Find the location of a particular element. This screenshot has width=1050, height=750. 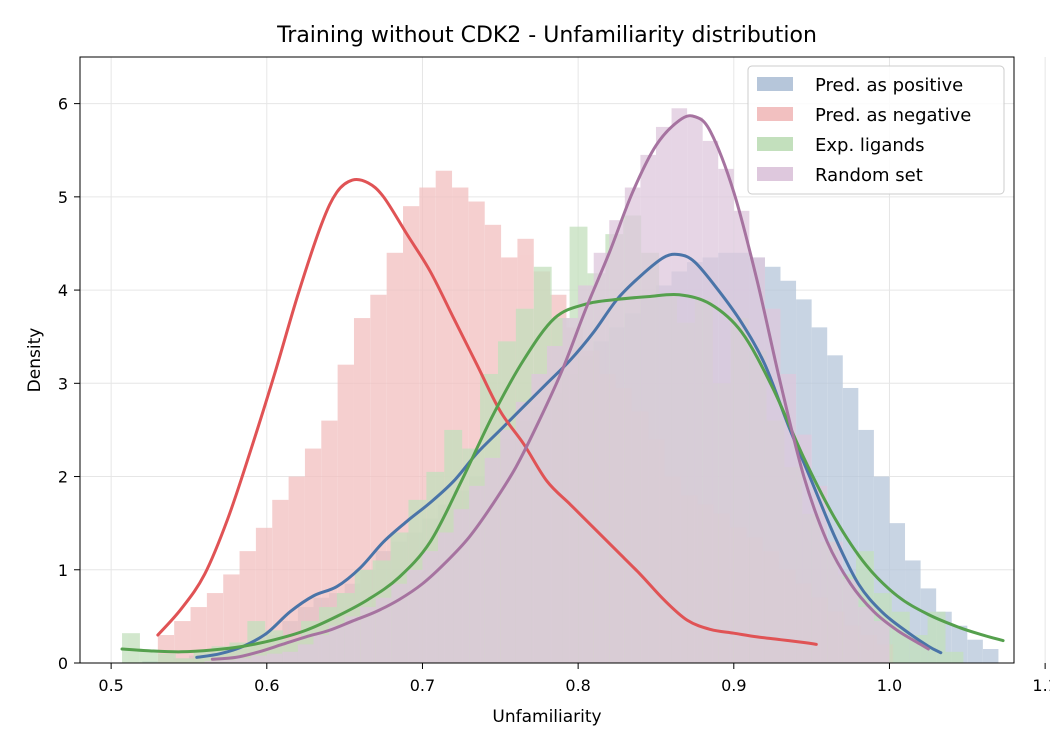

legend-label: Pred. as positive is located at coordinates (889, 85).